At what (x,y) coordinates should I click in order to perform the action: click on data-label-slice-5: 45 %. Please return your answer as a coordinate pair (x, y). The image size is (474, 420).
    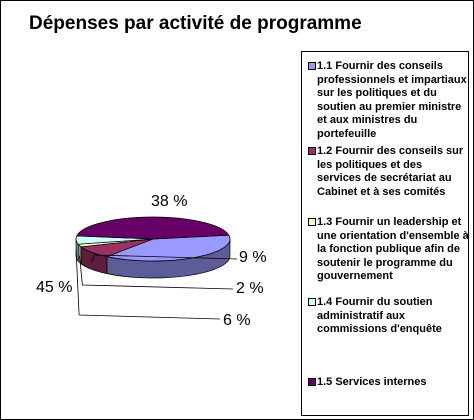
    Looking at the image, I should click on (54, 287).